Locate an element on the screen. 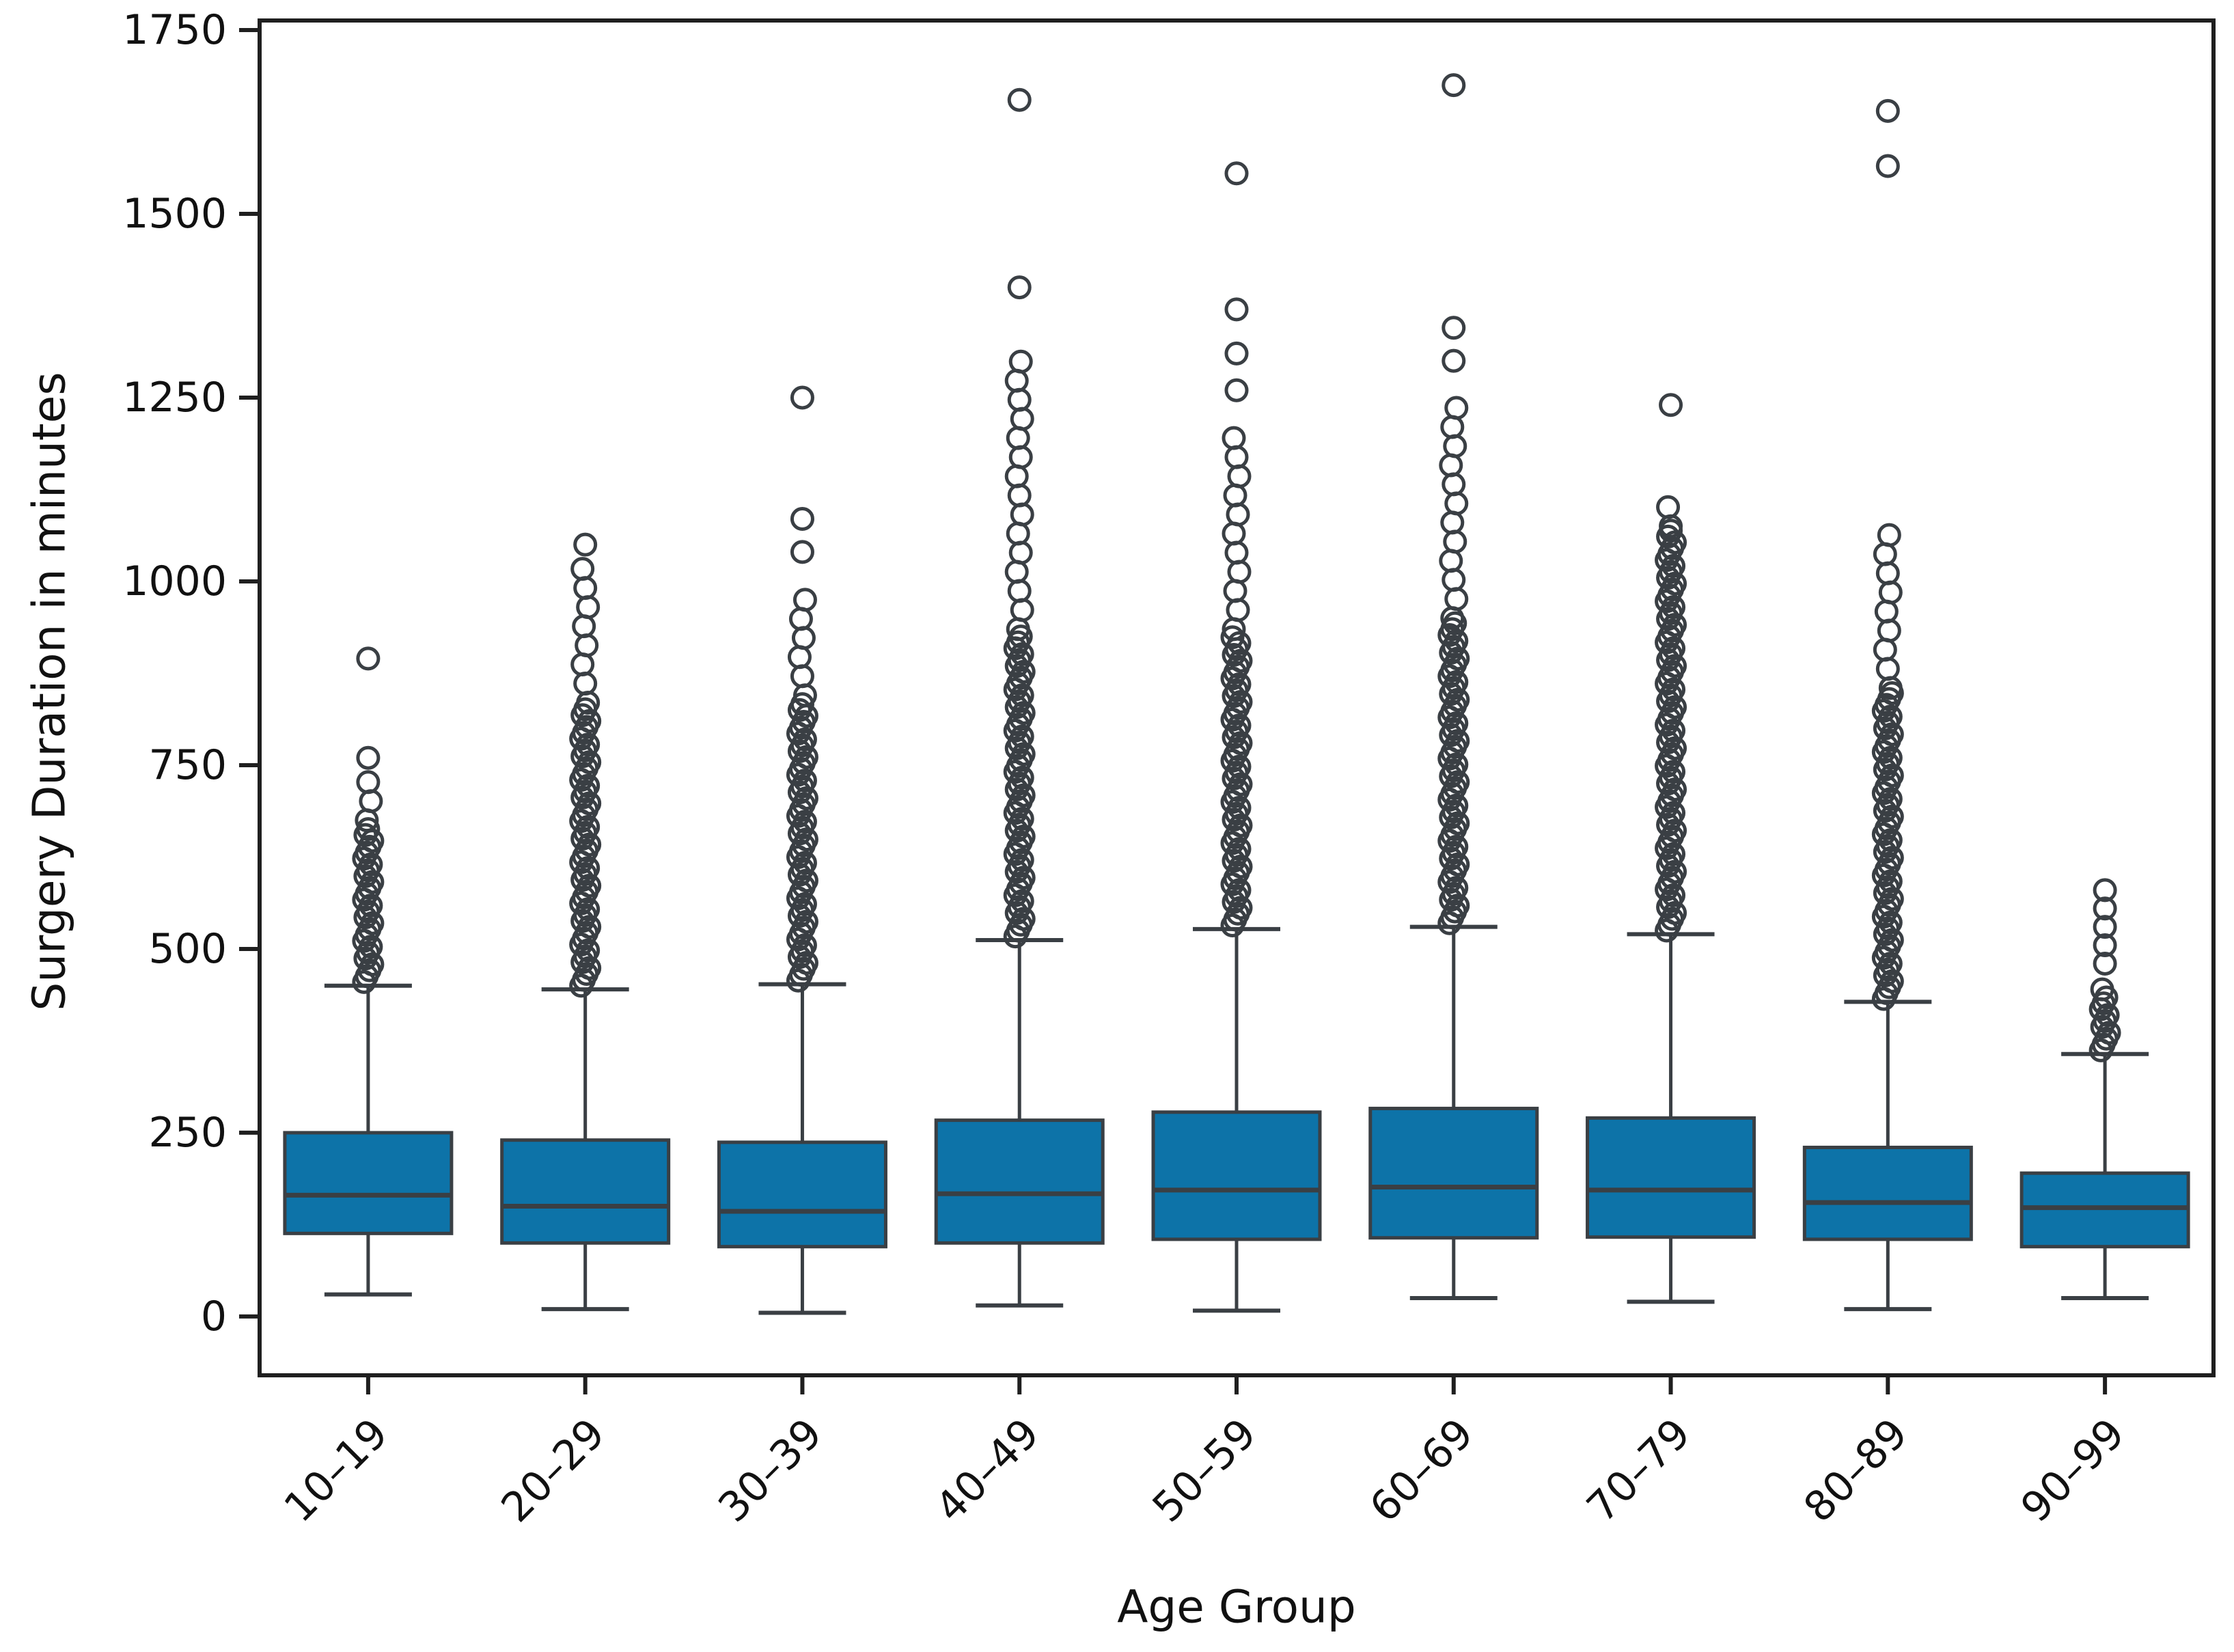  y-tick-label: 250 is located at coordinates (188, 1133).